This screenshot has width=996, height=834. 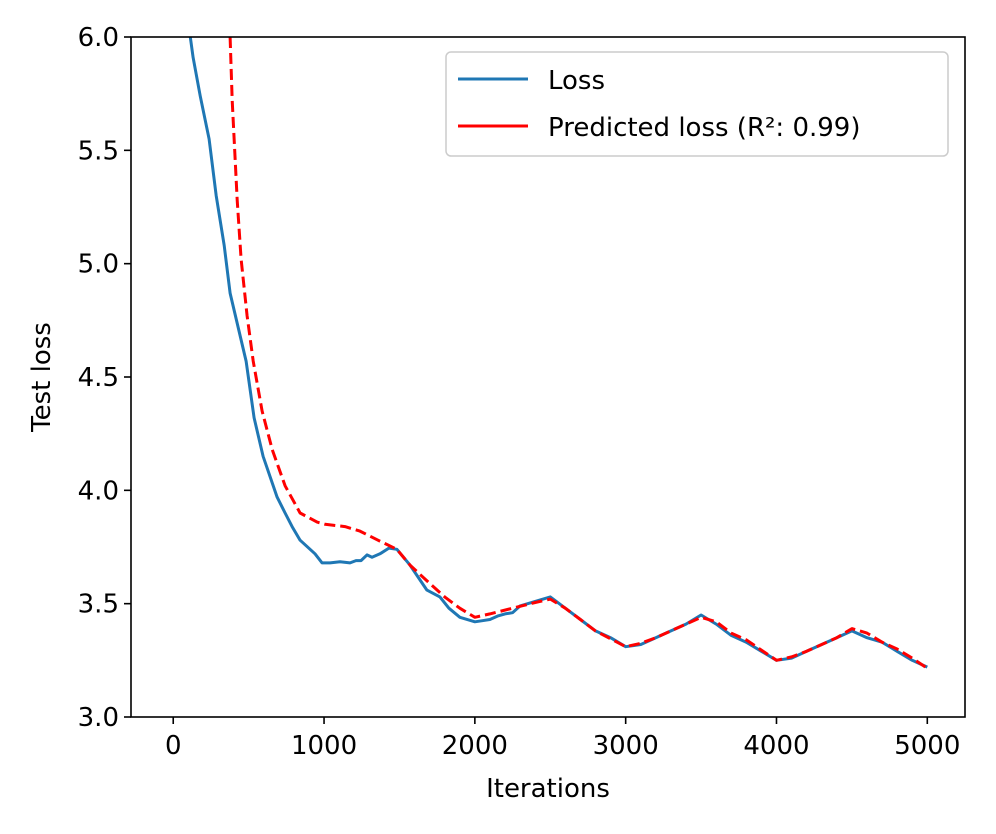 I want to click on y-tick-label: 3.5, so click(x=98, y=605).